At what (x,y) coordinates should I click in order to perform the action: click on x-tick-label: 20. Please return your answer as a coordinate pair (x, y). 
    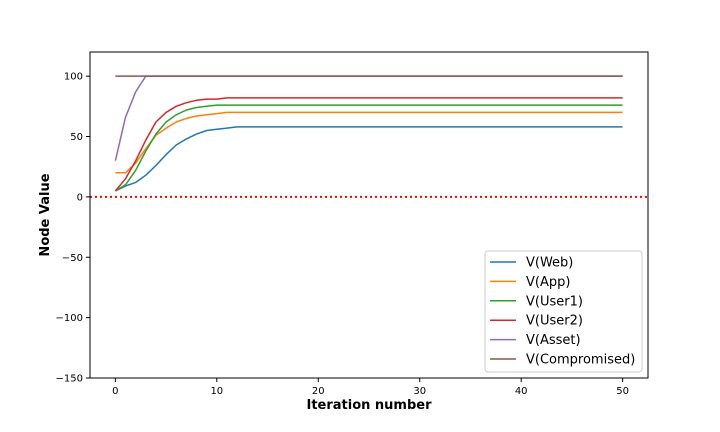
    Looking at the image, I should click on (318, 391).